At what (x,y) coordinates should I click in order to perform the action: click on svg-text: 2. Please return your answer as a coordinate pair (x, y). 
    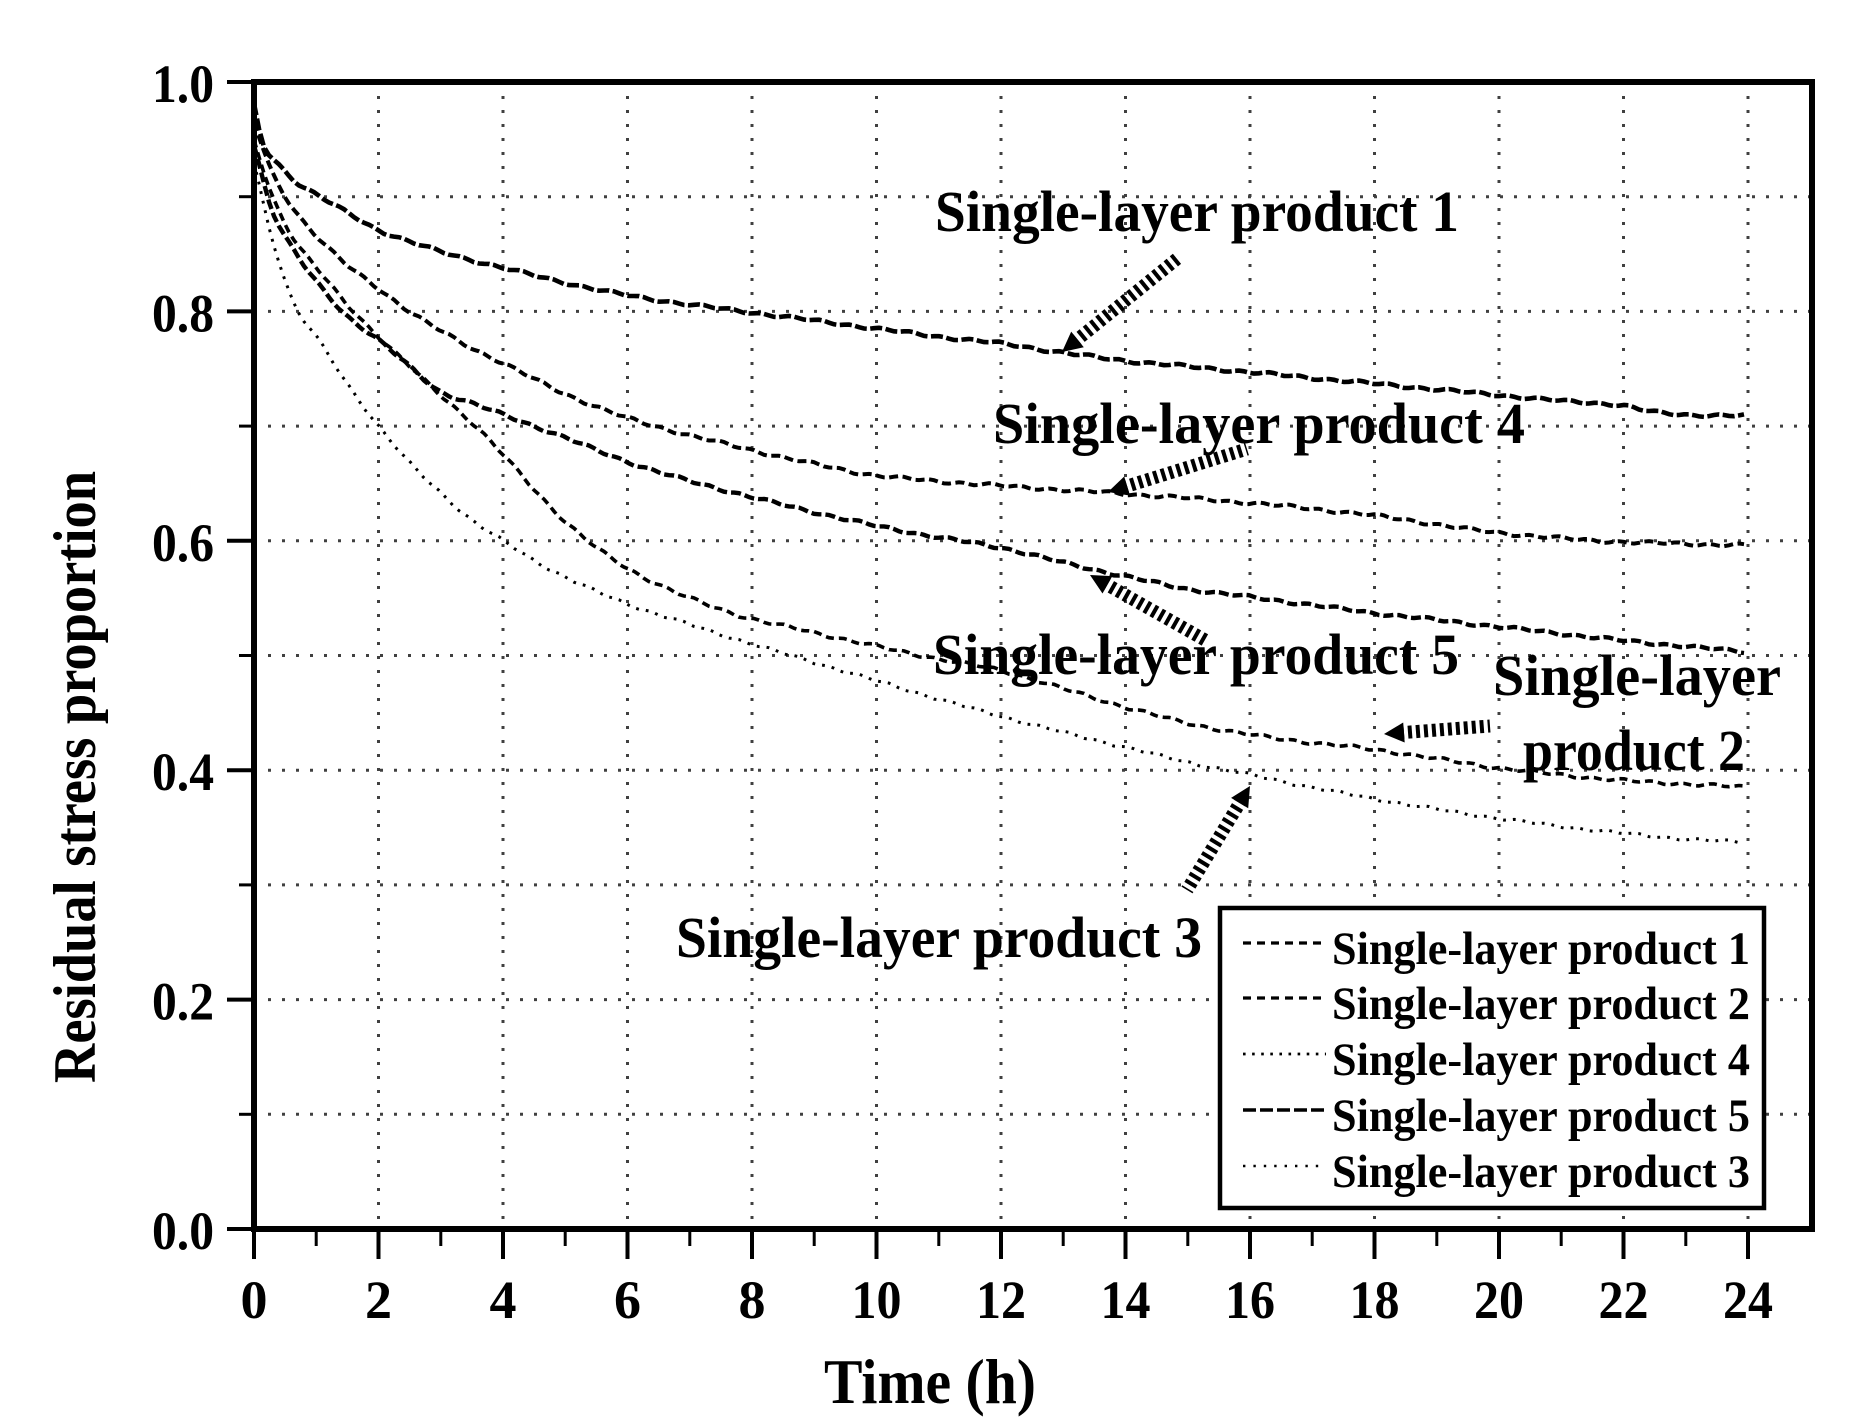
    Looking at the image, I should click on (378, 1300).